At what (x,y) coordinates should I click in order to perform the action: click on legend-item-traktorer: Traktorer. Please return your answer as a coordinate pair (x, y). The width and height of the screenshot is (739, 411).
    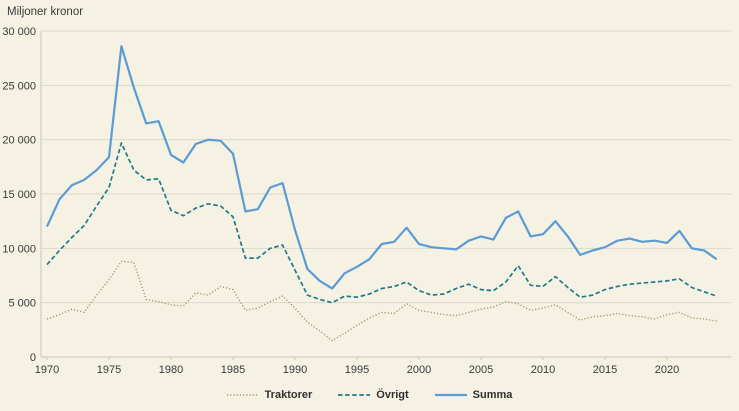
    Looking at the image, I should click on (269, 395).